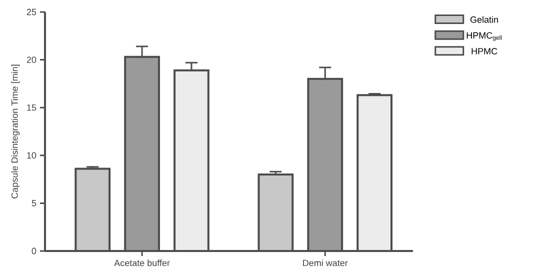 The width and height of the screenshot is (554, 276). I want to click on legend-label: HPMC$_{gell}$, so click(484, 36).